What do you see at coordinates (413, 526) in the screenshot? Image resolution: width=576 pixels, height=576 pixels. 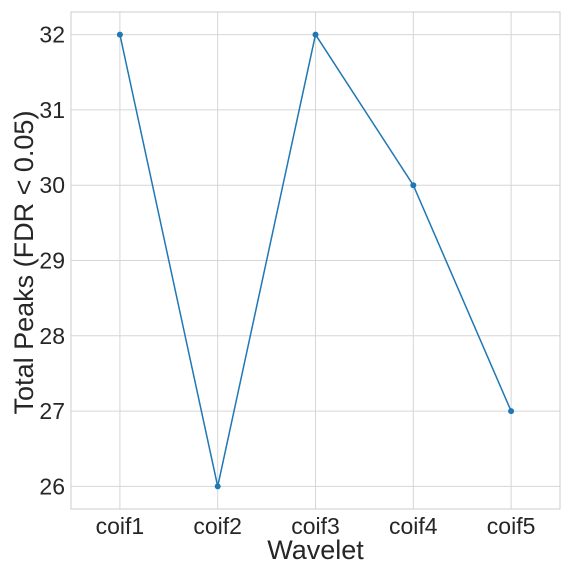 I see `x-tick-label: coif4` at bounding box center [413, 526].